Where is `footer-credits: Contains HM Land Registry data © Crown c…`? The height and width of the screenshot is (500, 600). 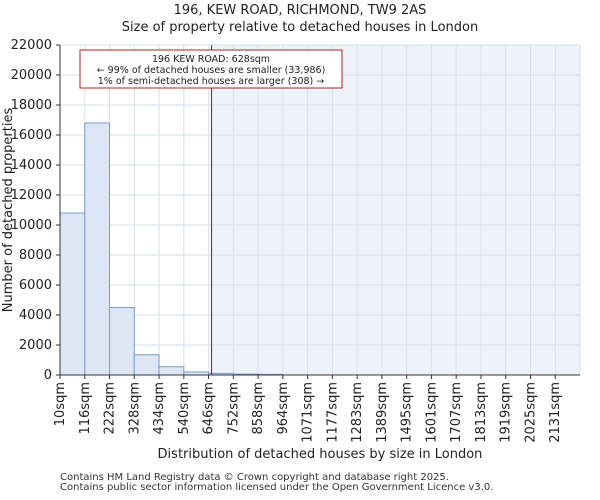
footer-credits: Contains HM Land Registry data © Crown c… is located at coordinates (276, 483).